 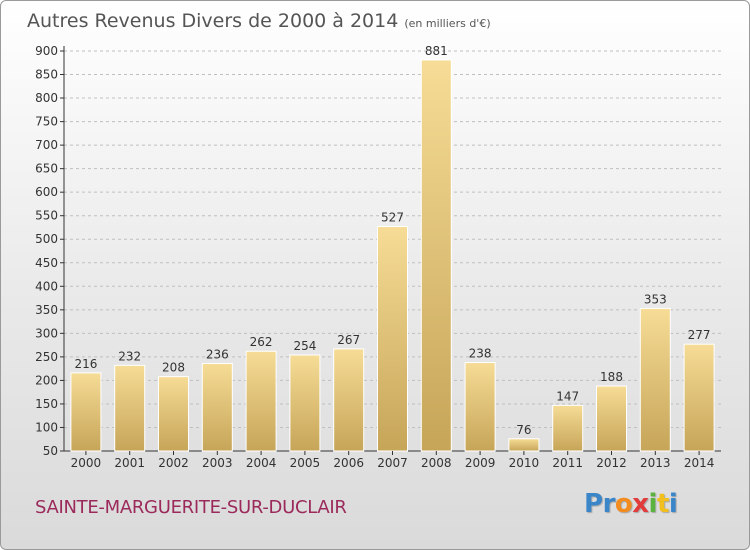 I want to click on bar-2008, so click(x=436, y=255).